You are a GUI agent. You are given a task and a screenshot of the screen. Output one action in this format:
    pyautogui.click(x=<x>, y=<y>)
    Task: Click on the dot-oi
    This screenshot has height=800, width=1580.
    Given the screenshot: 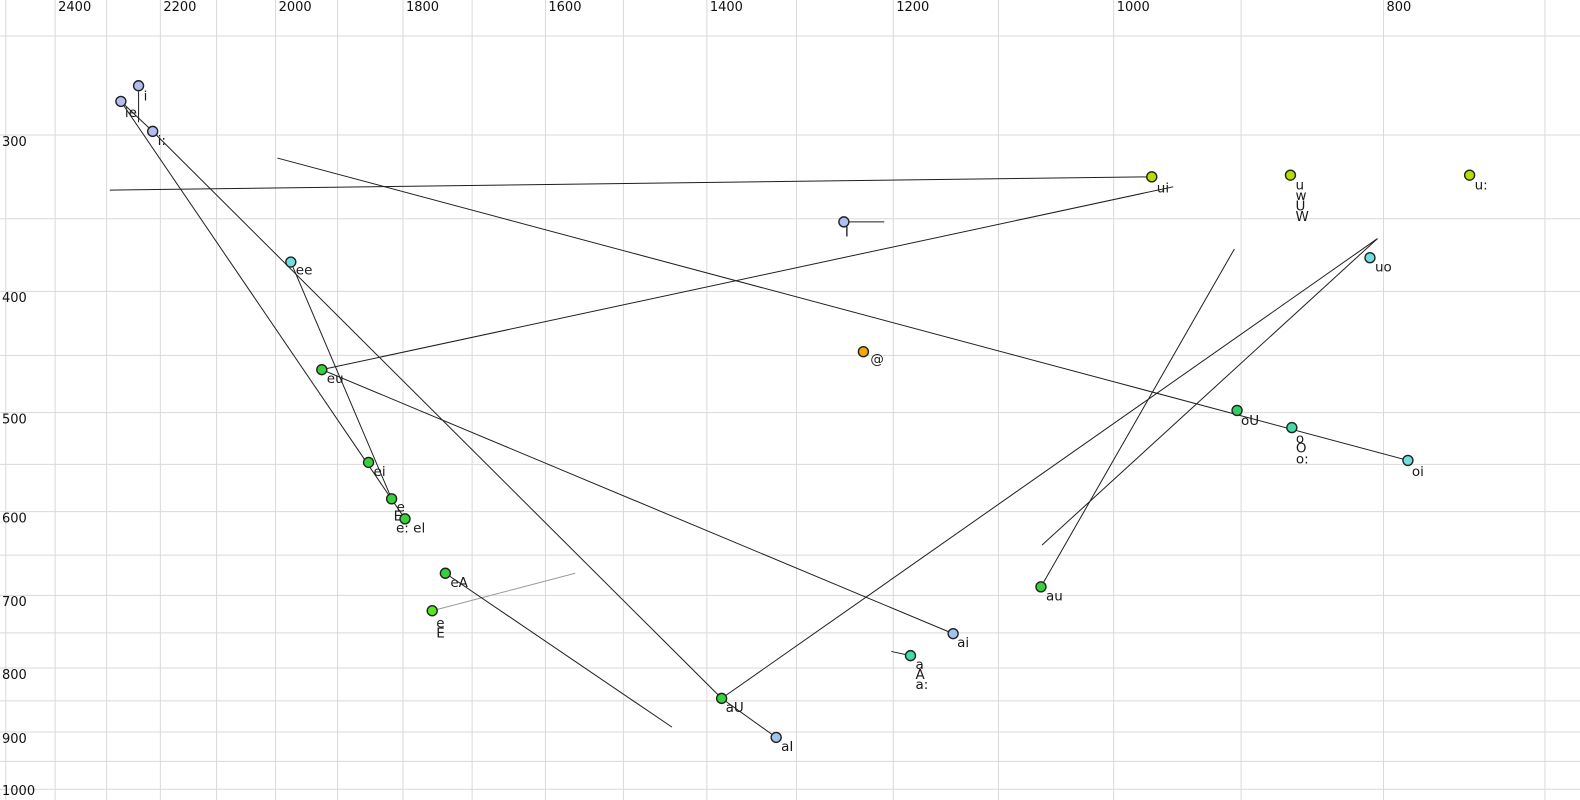 What is the action you would take?
    pyautogui.click(x=1408, y=460)
    